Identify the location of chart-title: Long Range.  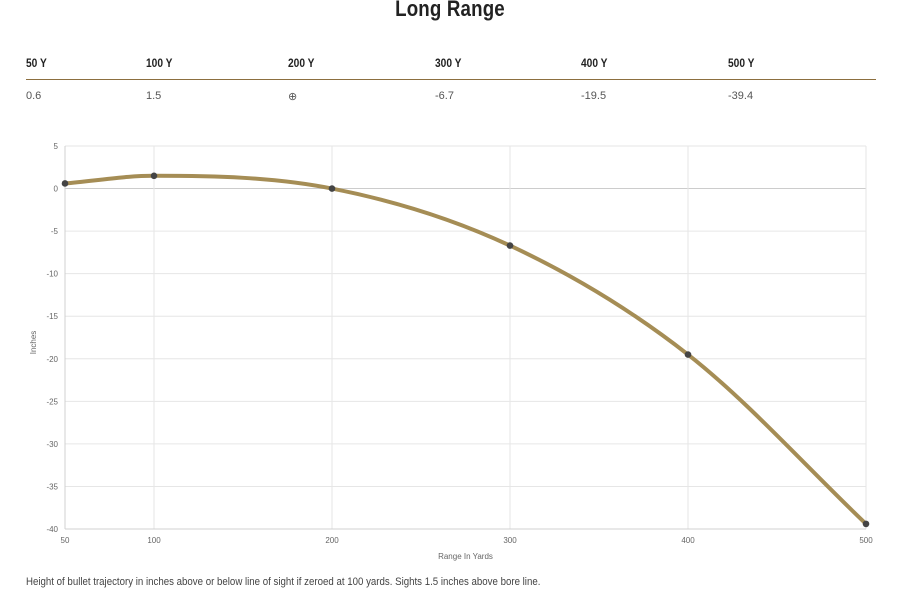
(450, 10).